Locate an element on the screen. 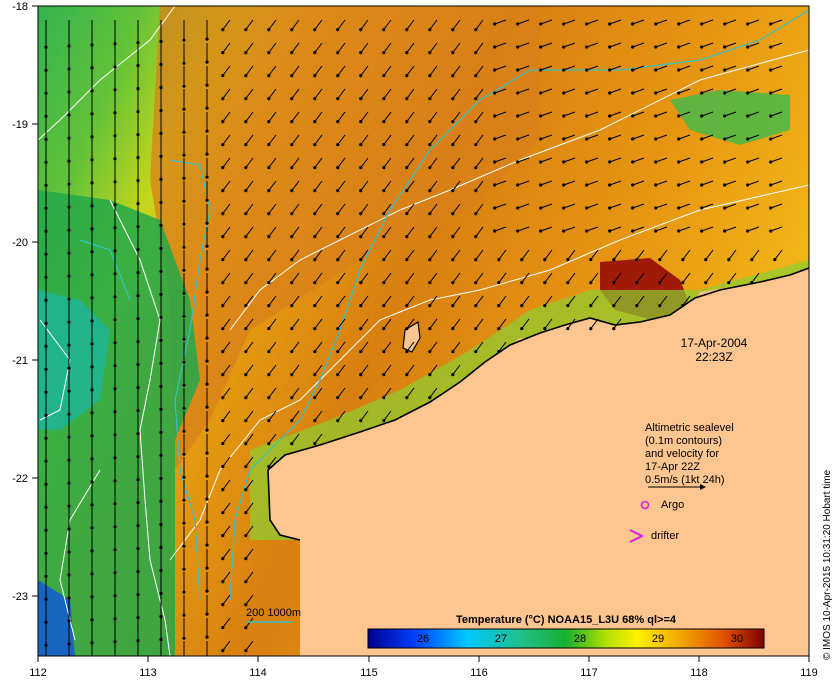  green-patch-ne is located at coordinates (730, 117).